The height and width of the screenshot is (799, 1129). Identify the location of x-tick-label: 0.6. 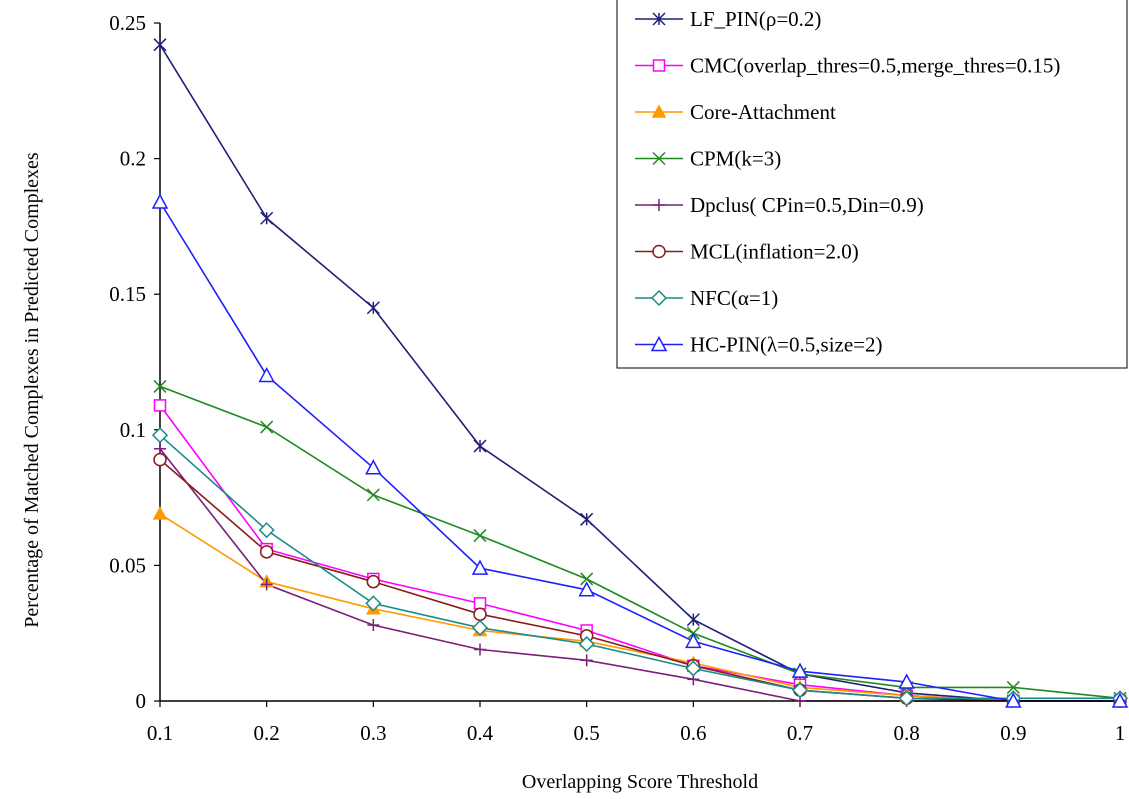
(693, 733).